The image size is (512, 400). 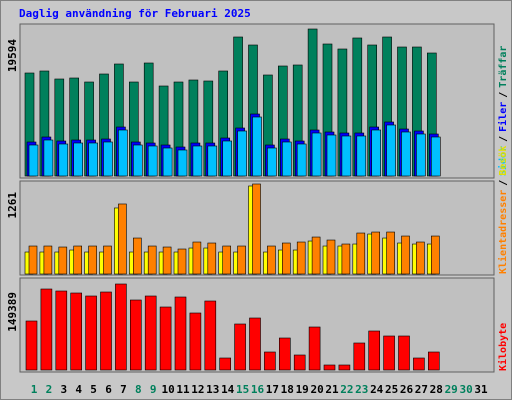 What do you see at coordinates (481, 389) in the screenshot?
I see `x-tick-label: 31` at bounding box center [481, 389].